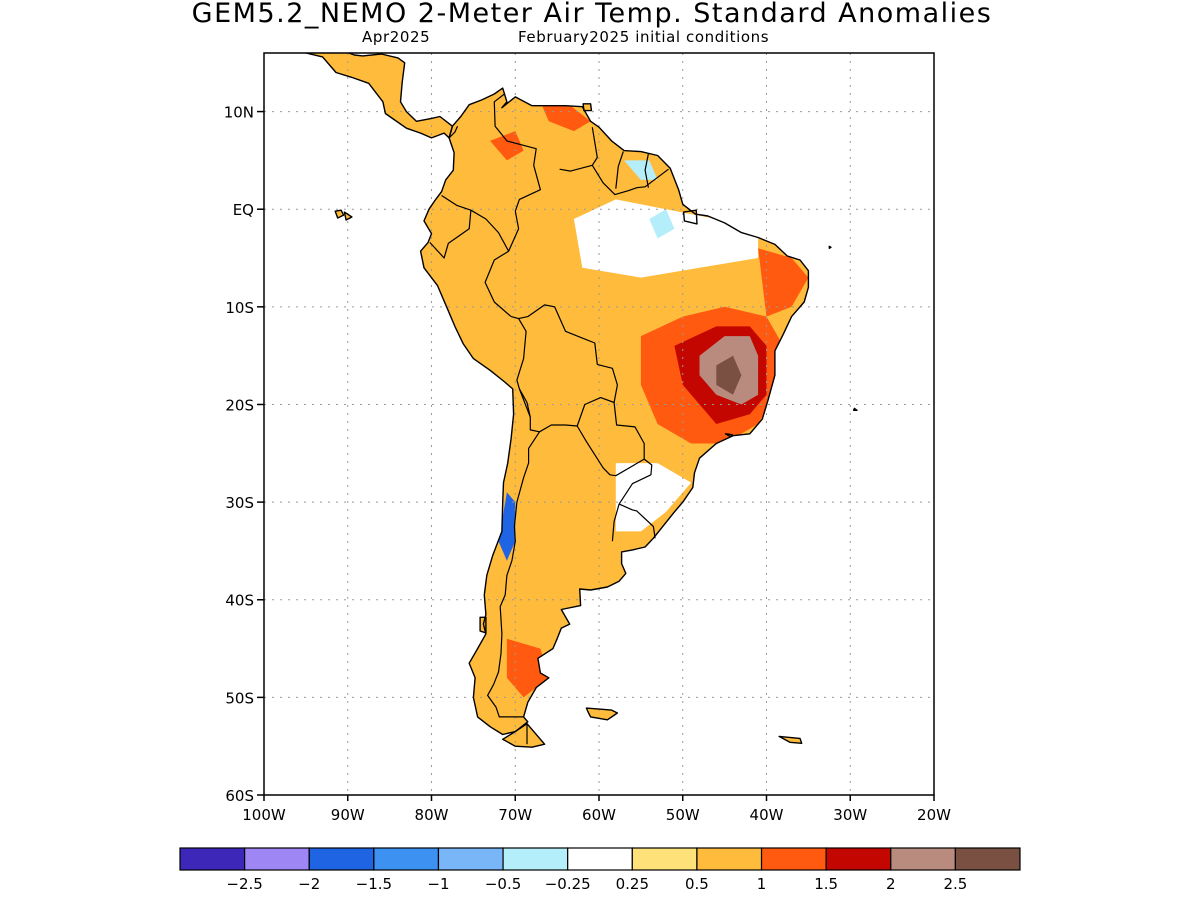 The height and width of the screenshot is (900, 1200). What do you see at coordinates (850, 815) in the screenshot?
I see `lon-label: 30W` at bounding box center [850, 815].